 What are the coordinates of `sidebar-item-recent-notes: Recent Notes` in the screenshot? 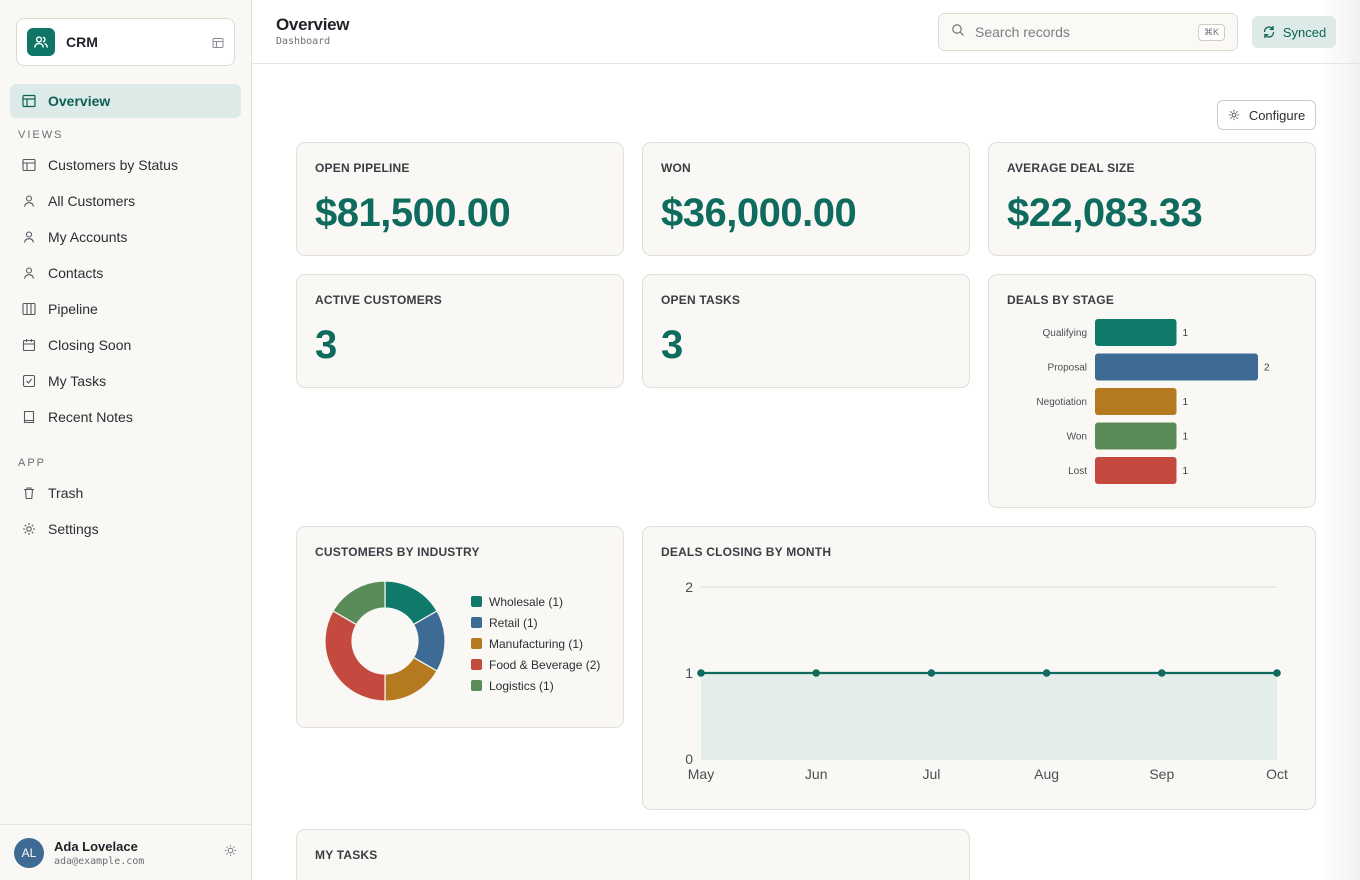 It's located at (125, 417).